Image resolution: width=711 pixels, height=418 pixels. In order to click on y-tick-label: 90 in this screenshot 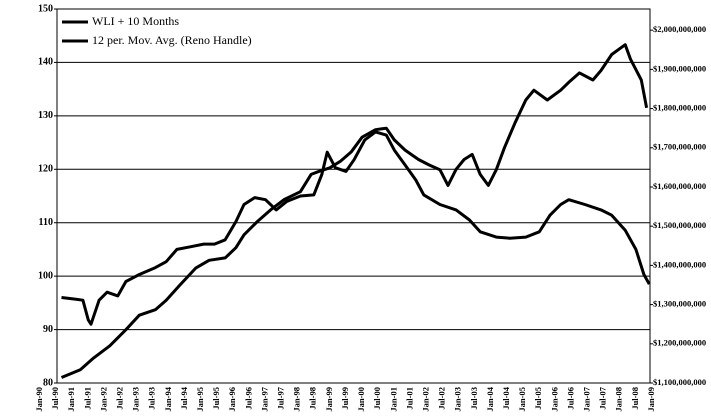, I will do `click(48, 329)`.